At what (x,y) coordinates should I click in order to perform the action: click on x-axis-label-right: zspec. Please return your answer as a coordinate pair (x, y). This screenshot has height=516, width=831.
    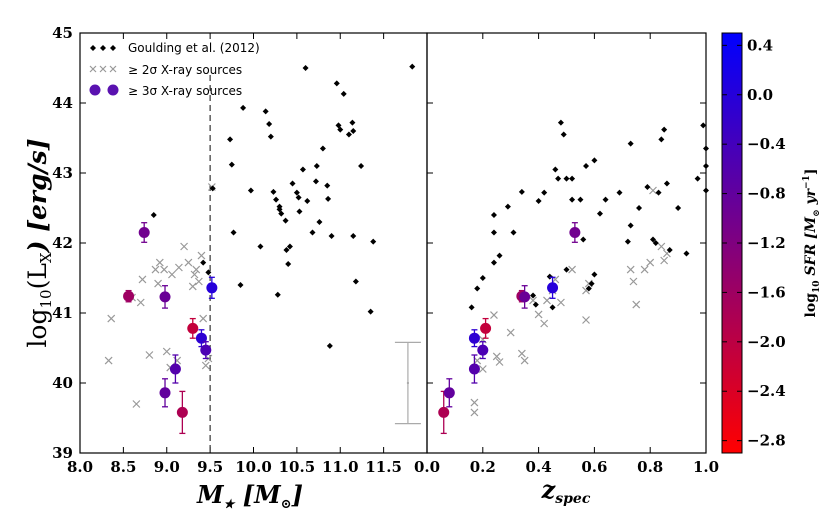
    Looking at the image, I should click on (566, 491).